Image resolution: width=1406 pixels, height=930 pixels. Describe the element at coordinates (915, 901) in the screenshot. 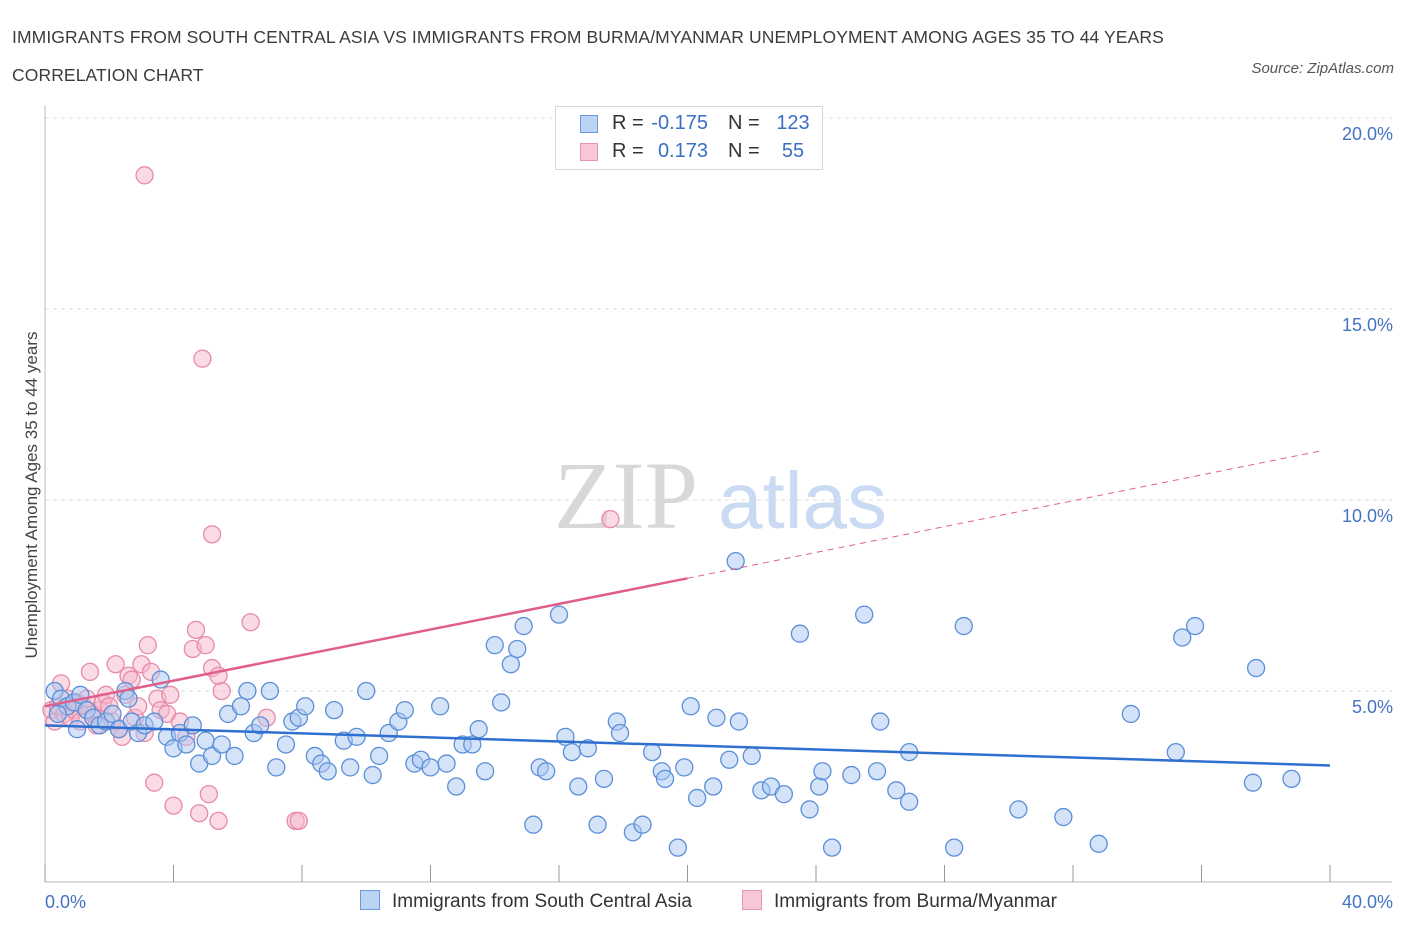

I see `bottom-legend-label: Immigrants from Burma/Myanmar` at that location.